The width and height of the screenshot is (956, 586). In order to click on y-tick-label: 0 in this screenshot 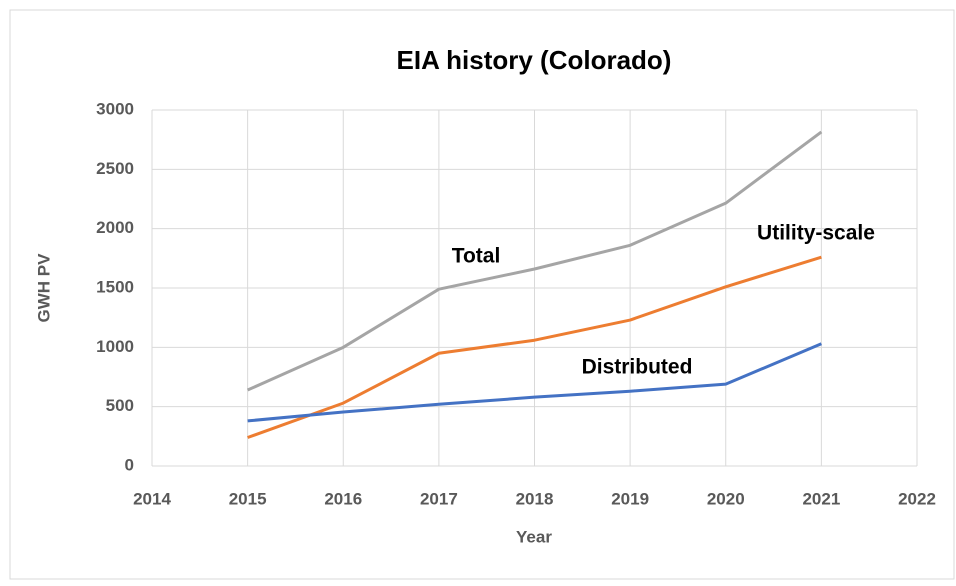, I will do `click(129, 464)`.